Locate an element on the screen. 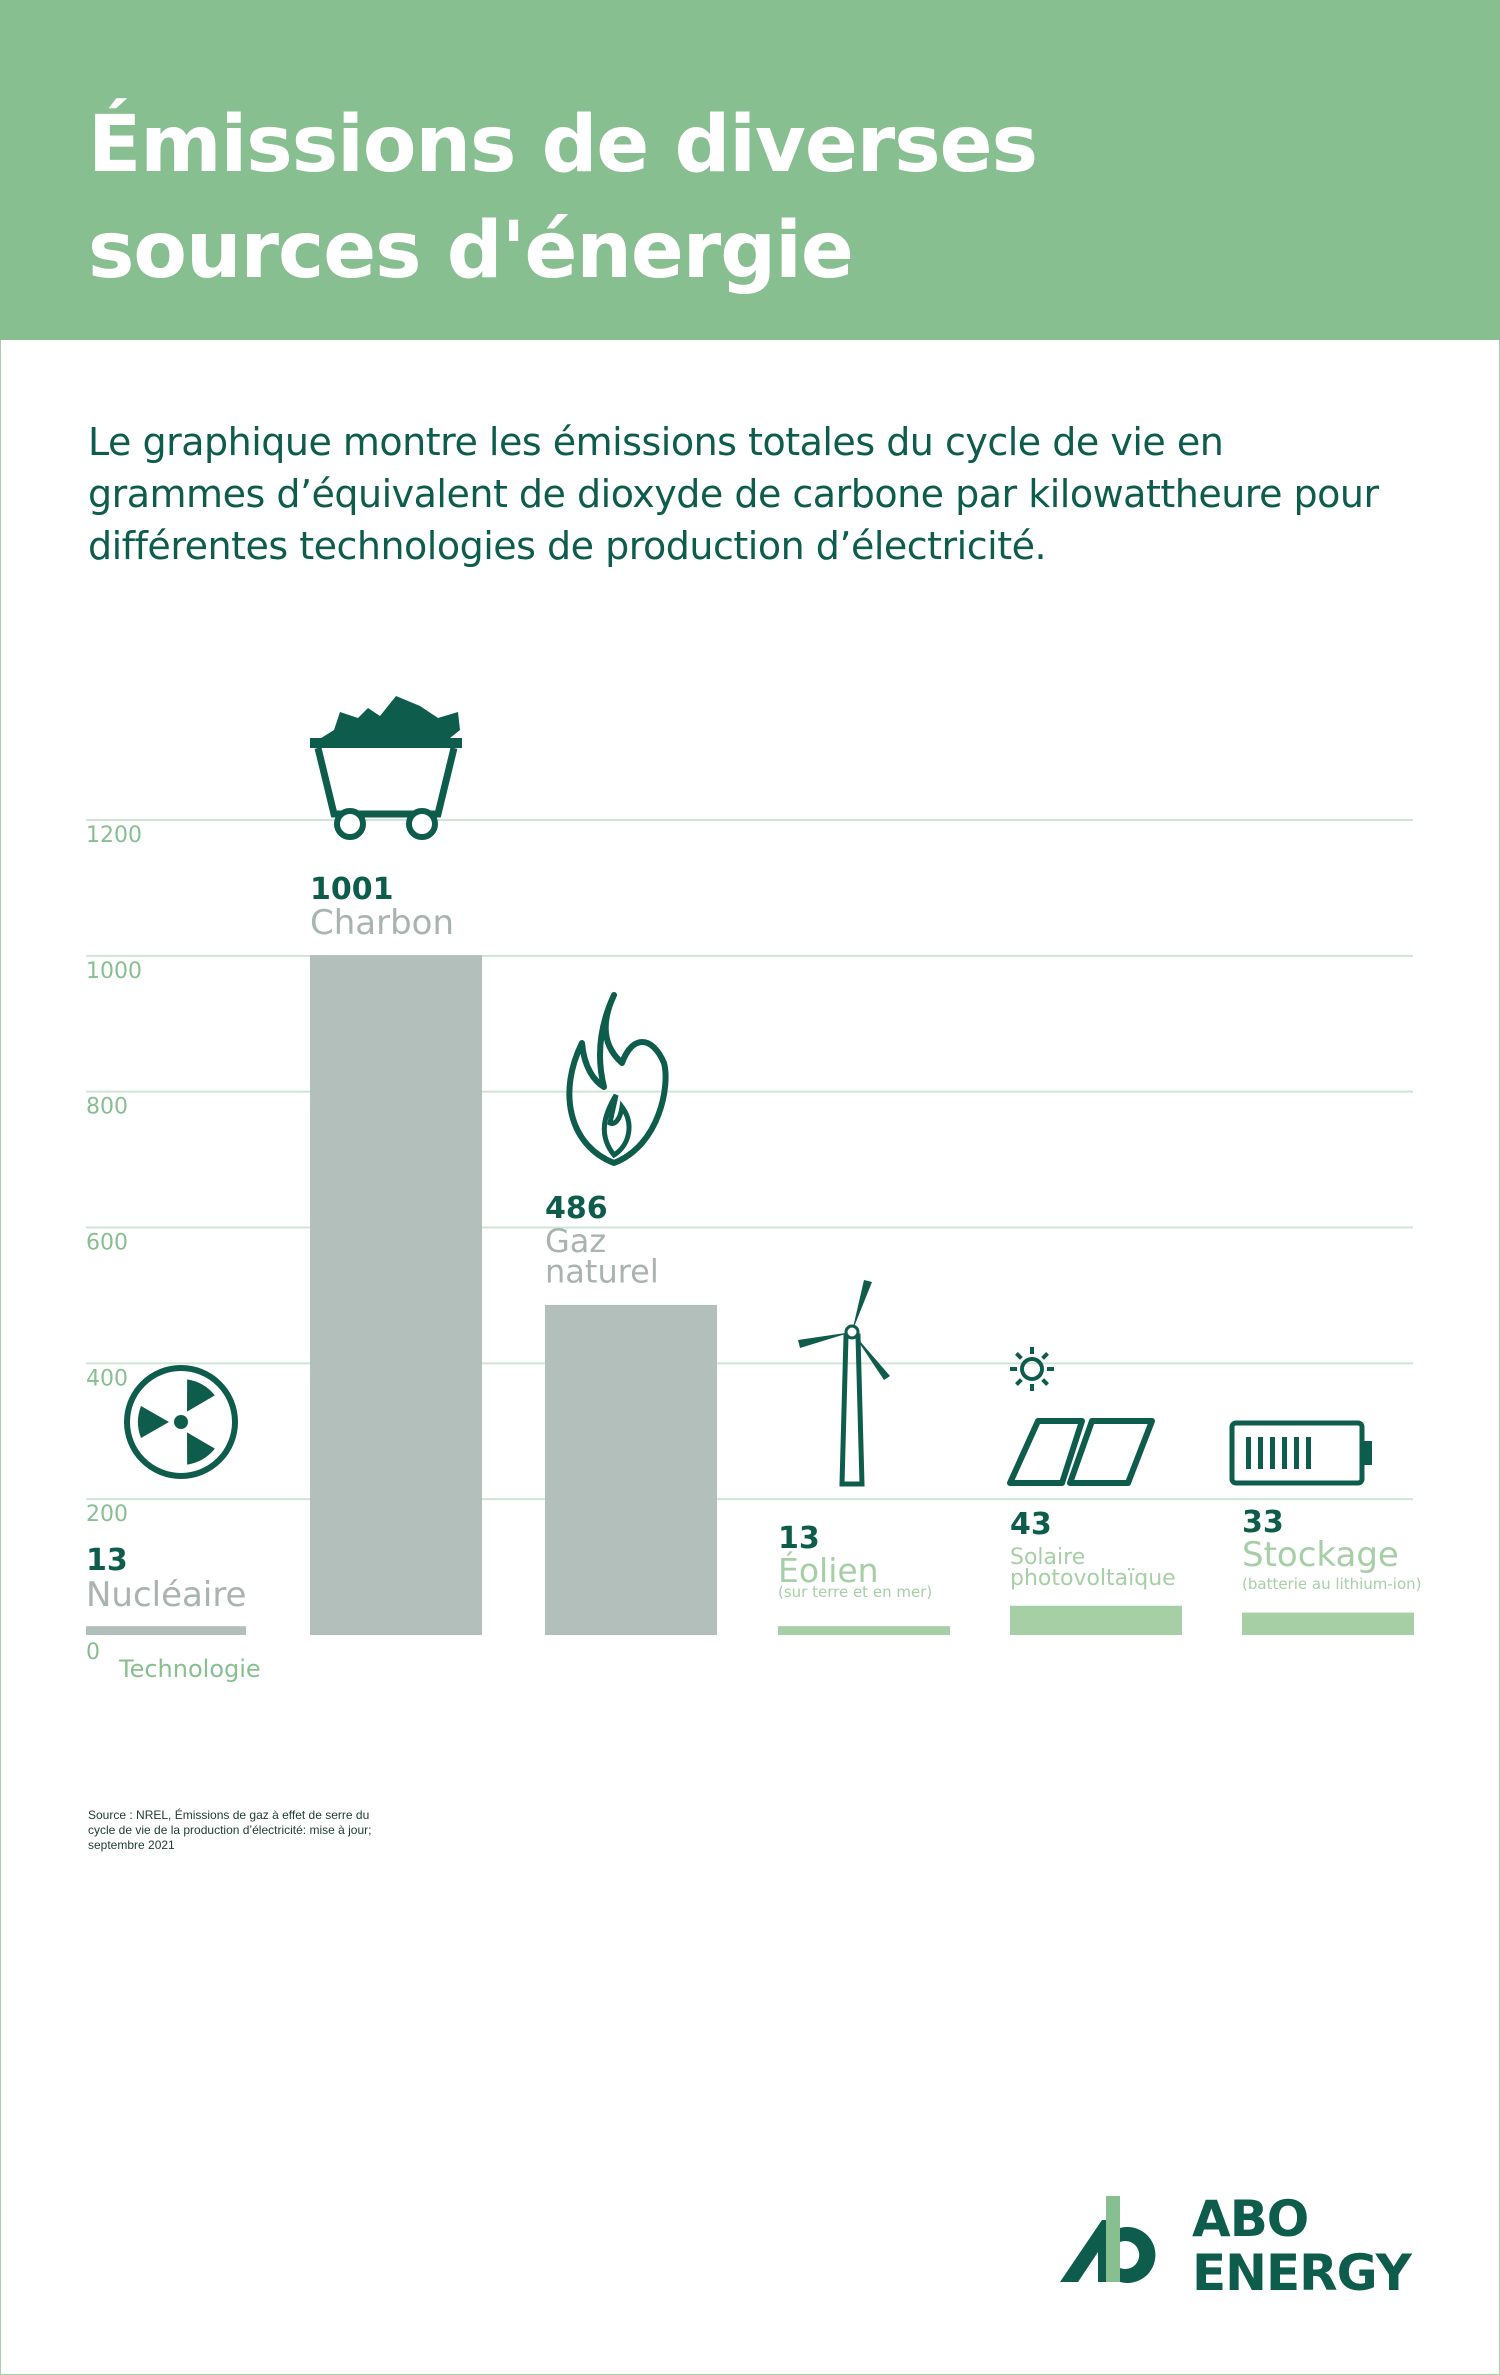 The image size is (1500, 2375). category-label: Éolien is located at coordinates (828, 1570).